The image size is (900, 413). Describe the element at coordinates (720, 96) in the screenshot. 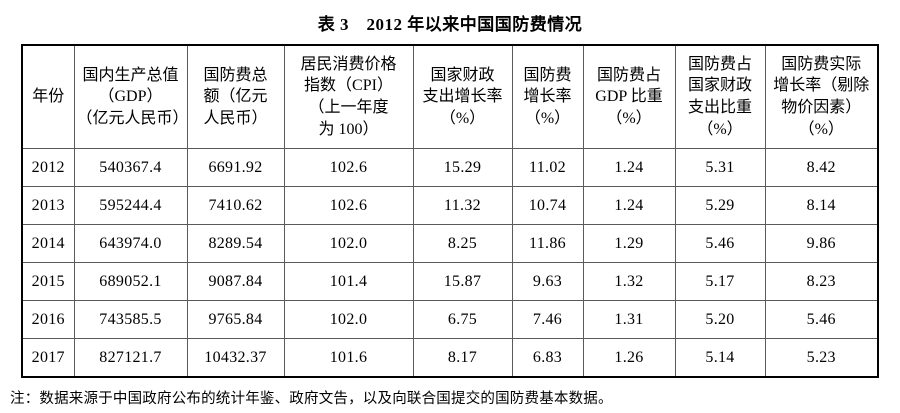

I see `column-header-defense-fiscal-share: 国防费占 国家财政 支出比重 （%）` at that location.